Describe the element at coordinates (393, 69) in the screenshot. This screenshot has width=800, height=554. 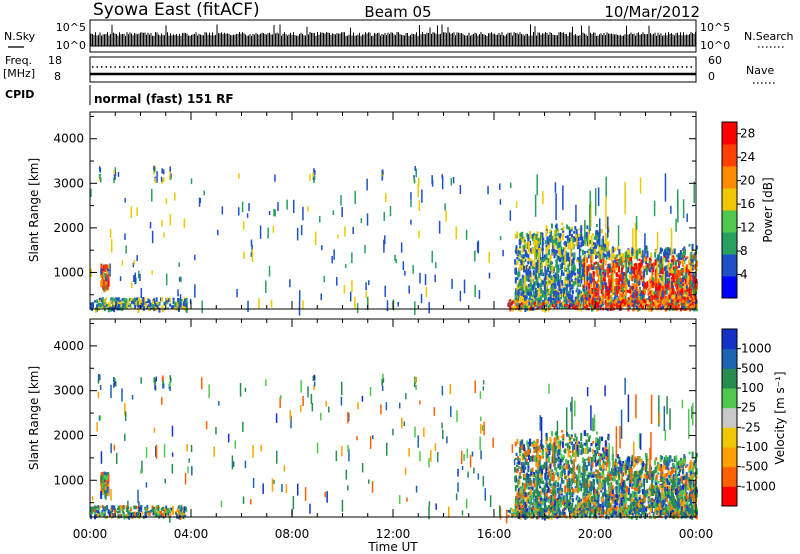
I see `freq-panel-frame` at that location.